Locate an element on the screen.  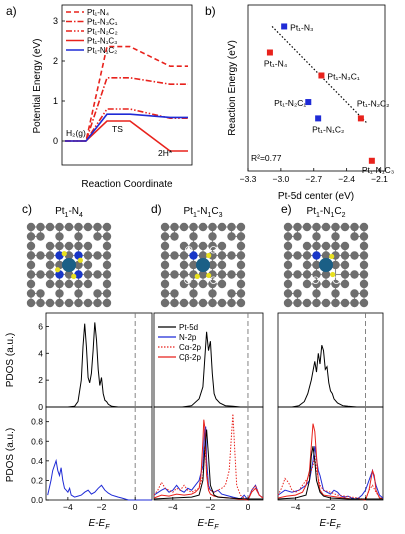
panel-b-xtick-label: −2.4 is located at coordinates (346, 179).